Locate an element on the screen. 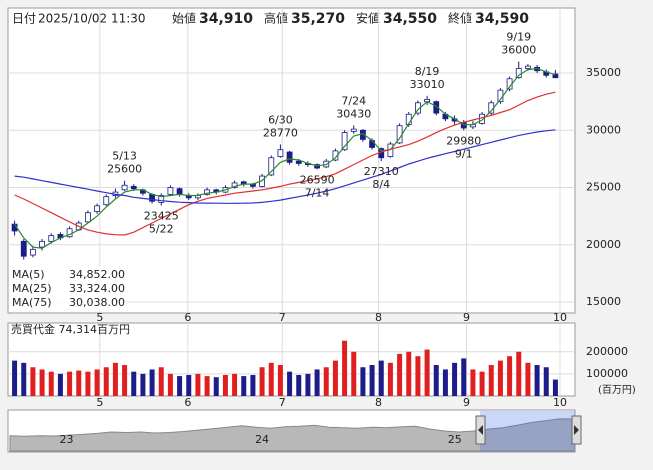 Image resolution: width=653 pixels, height=470 pixels. annotation-date: 9/1 is located at coordinates (464, 154).